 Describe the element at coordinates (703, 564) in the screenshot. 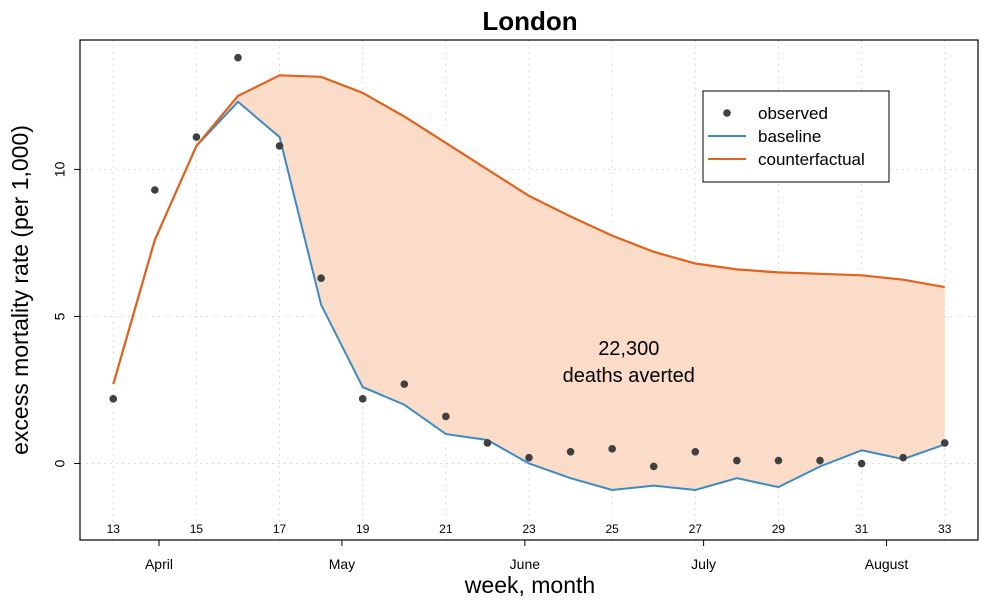

I see `month-tick-label: July` at that location.